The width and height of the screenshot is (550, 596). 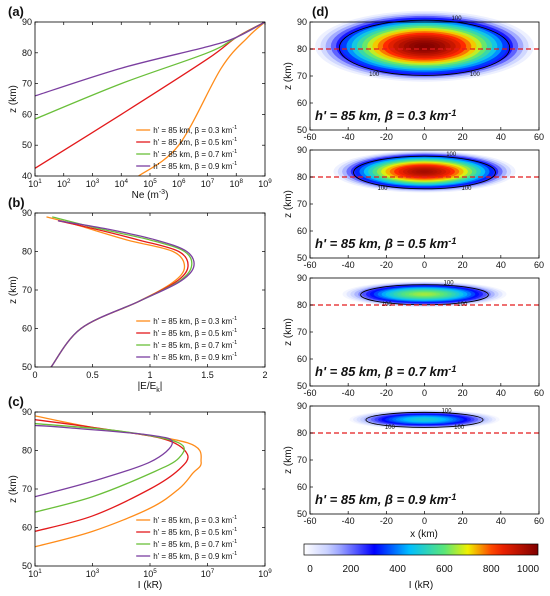 What do you see at coordinates (385, 499) in the screenshot?
I see `subpanel-label: h' = 85 km, β = 0.9 km-1` at bounding box center [385, 499].